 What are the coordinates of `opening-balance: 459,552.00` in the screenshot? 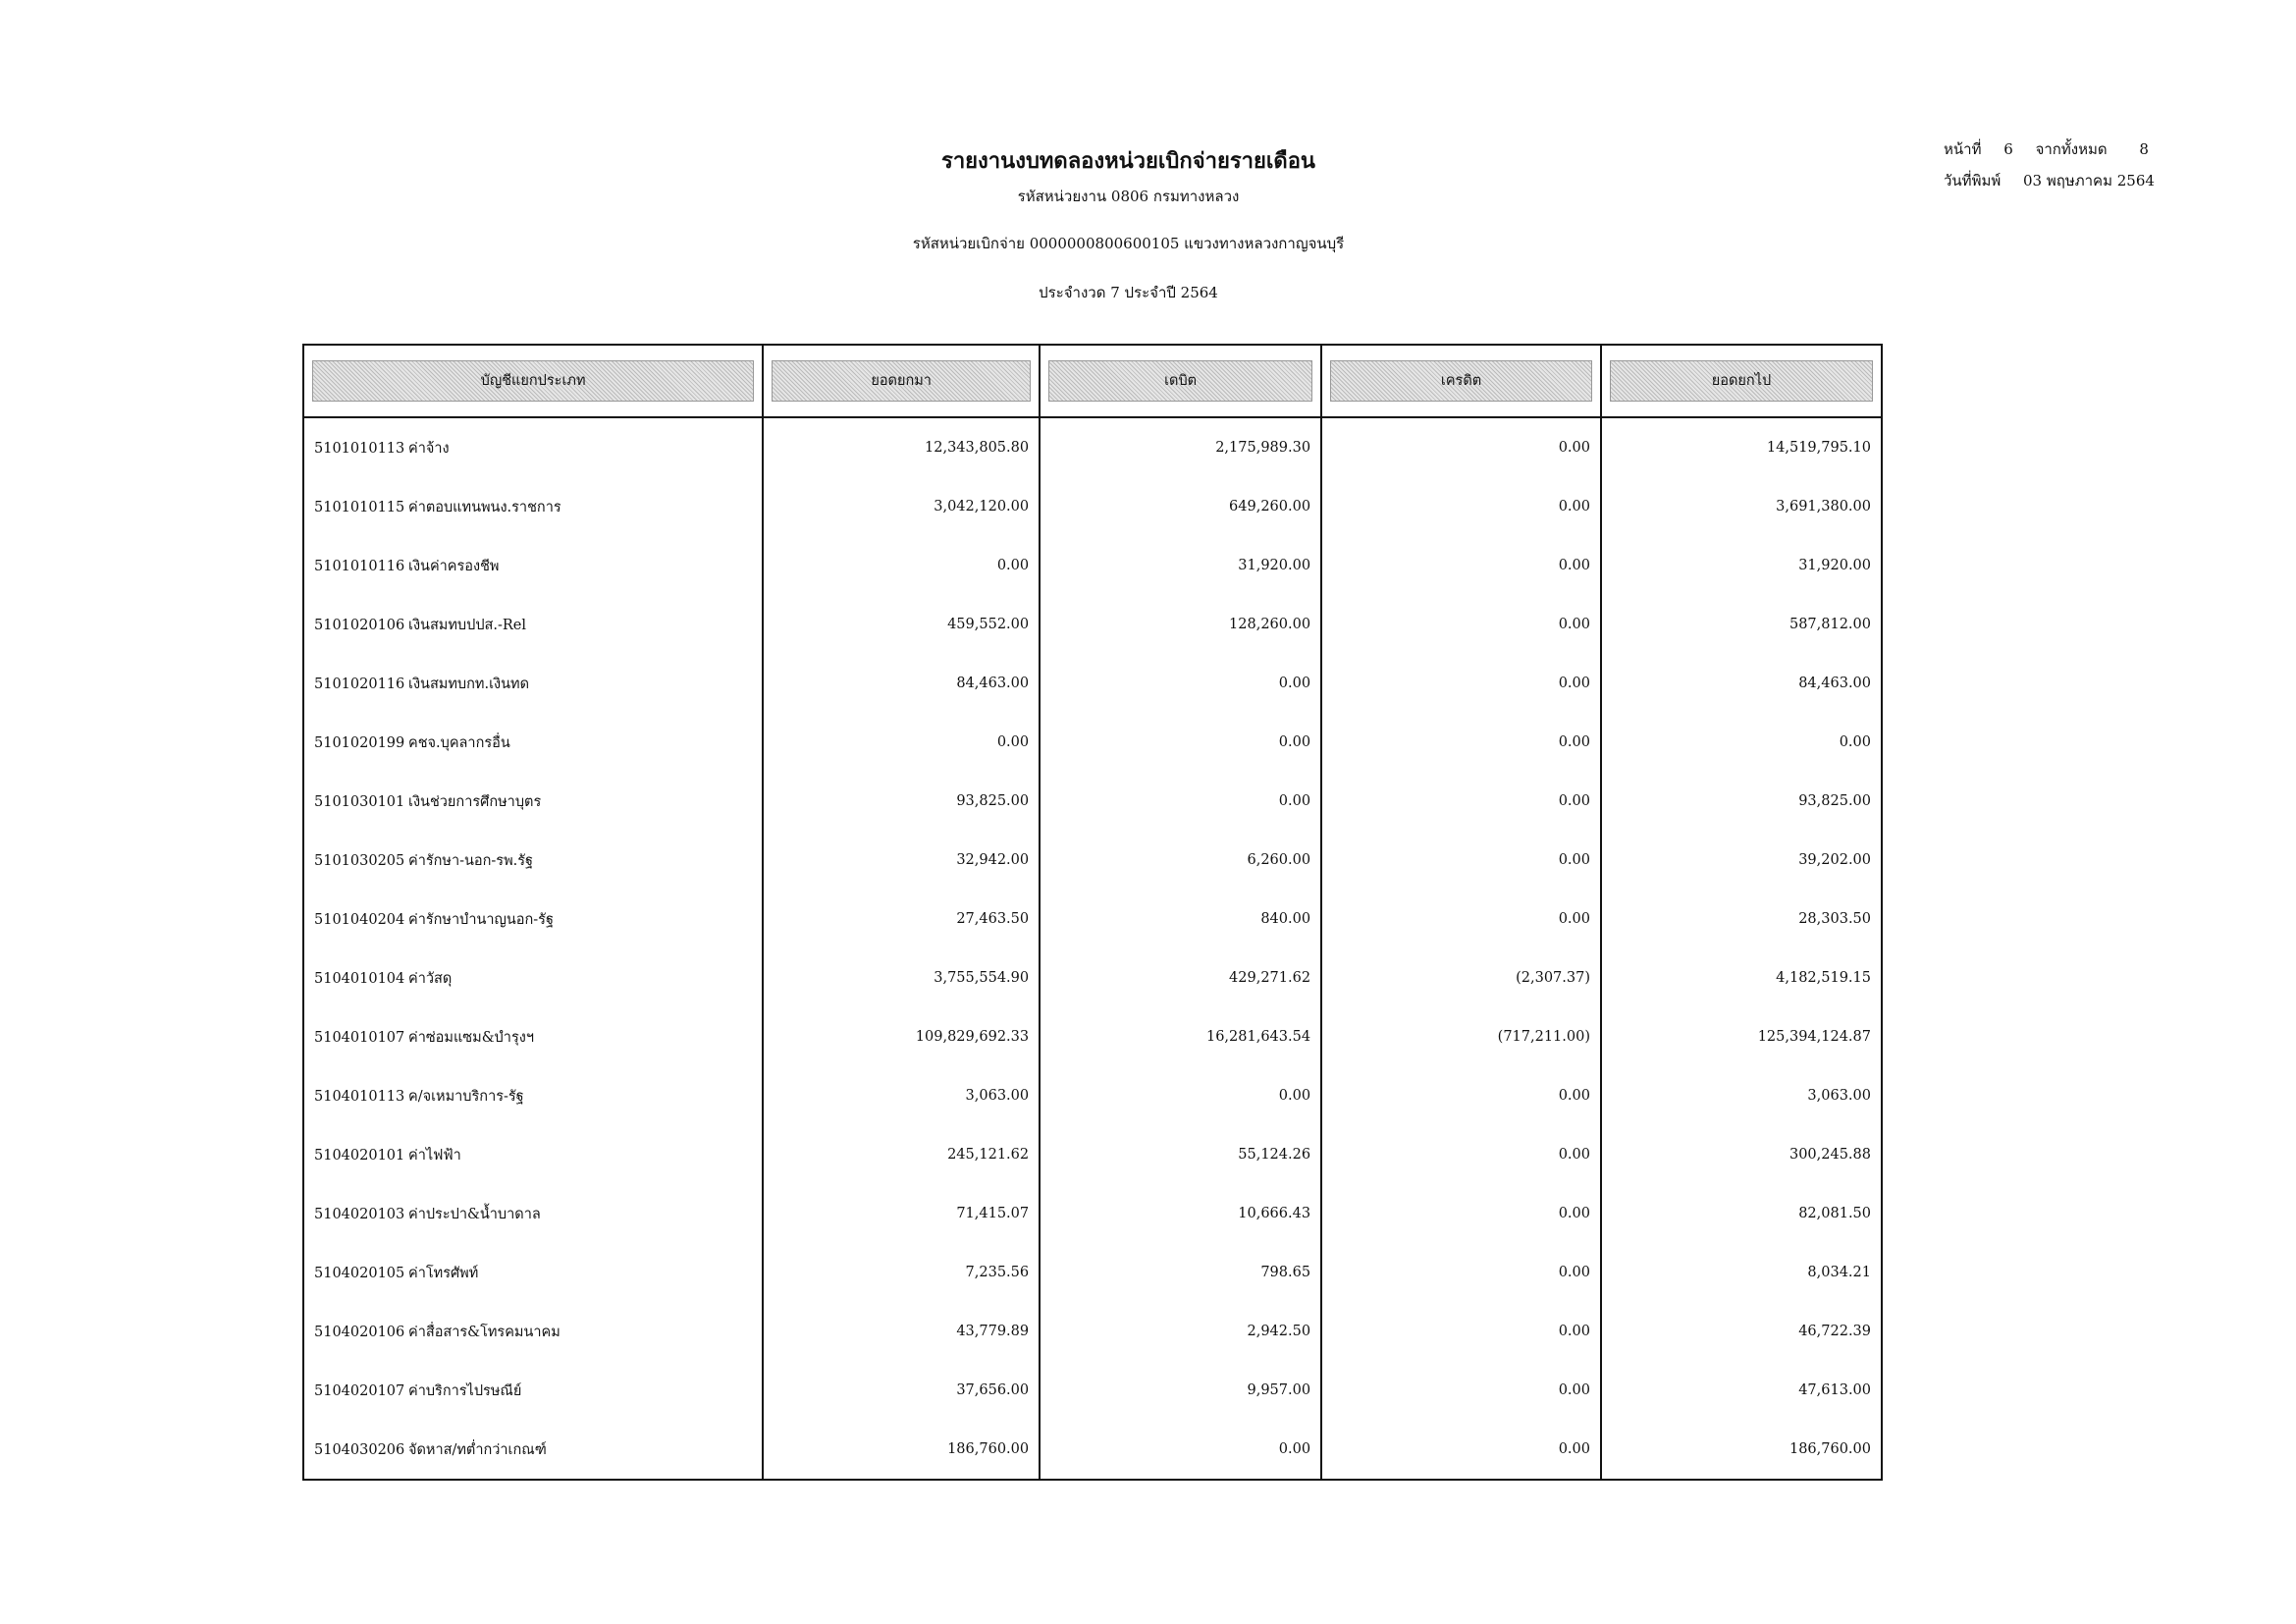 It's located at (901, 624).